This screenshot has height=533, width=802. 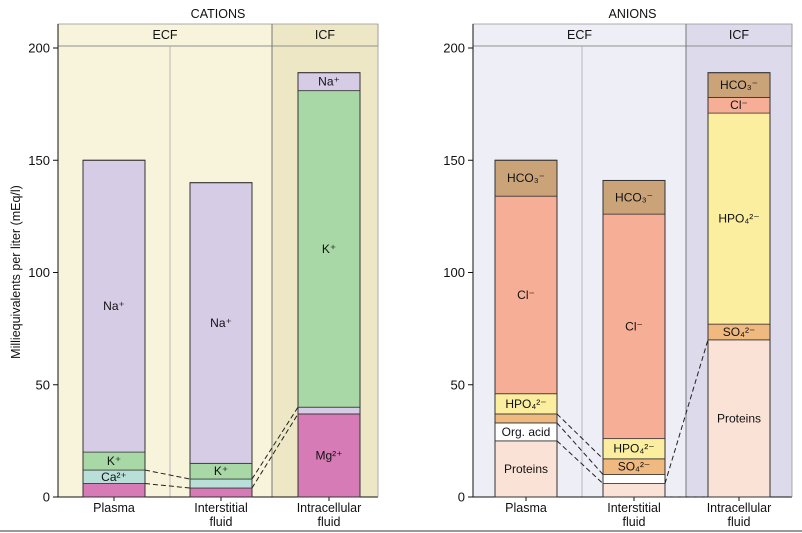 What do you see at coordinates (526, 432) in the screenshot?
I see `segment-label: Org. acid` at bounding box center [526, 432].